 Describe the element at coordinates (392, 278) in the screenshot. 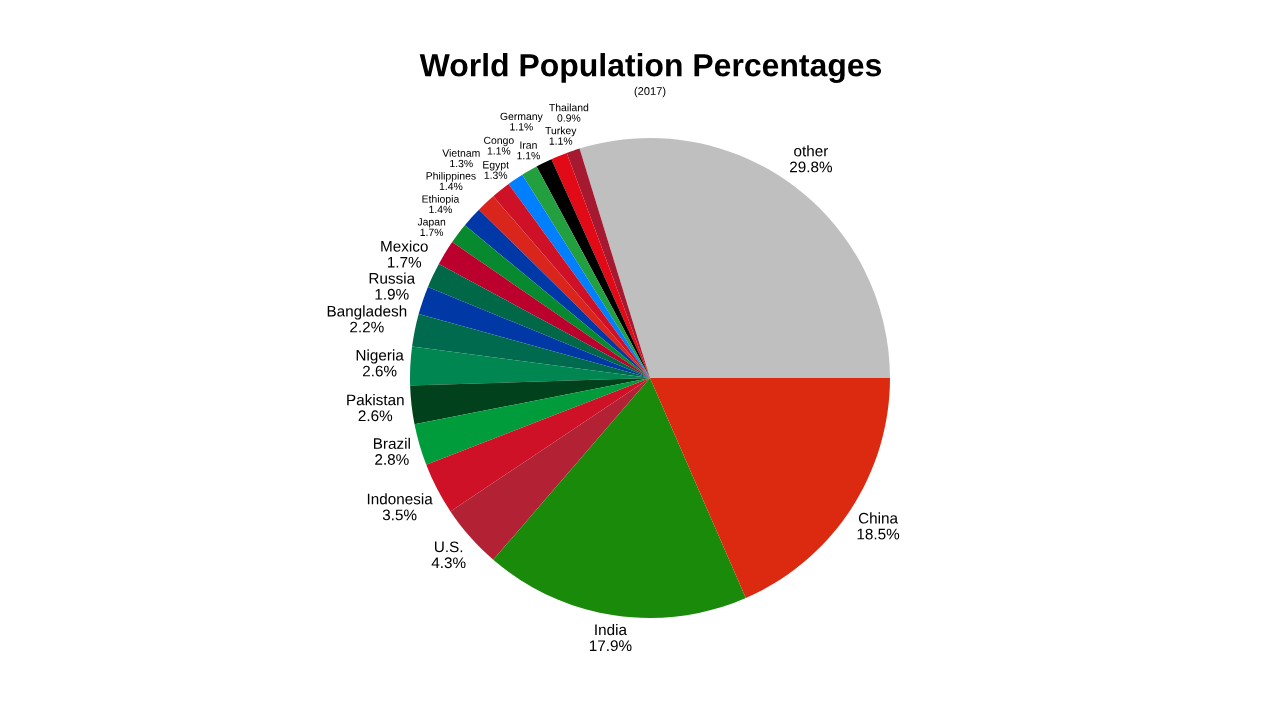

I see `slice-label: Russia` at that location.